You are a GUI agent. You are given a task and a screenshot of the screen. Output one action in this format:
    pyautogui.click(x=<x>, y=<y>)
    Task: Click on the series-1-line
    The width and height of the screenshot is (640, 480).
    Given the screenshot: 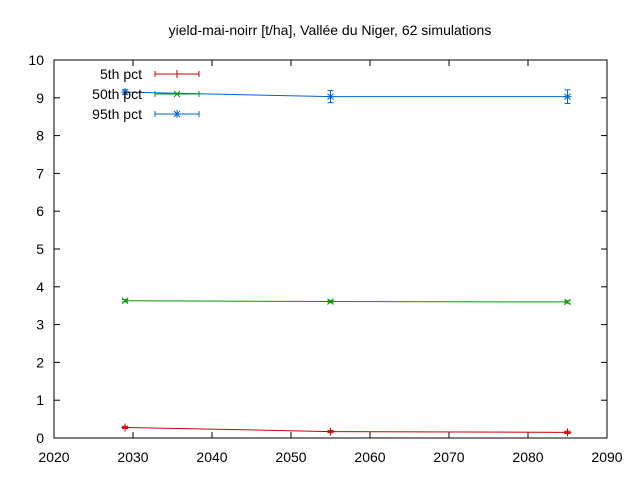 What is the action you would take?
    pyautogui.click(x=346, y=301)
    